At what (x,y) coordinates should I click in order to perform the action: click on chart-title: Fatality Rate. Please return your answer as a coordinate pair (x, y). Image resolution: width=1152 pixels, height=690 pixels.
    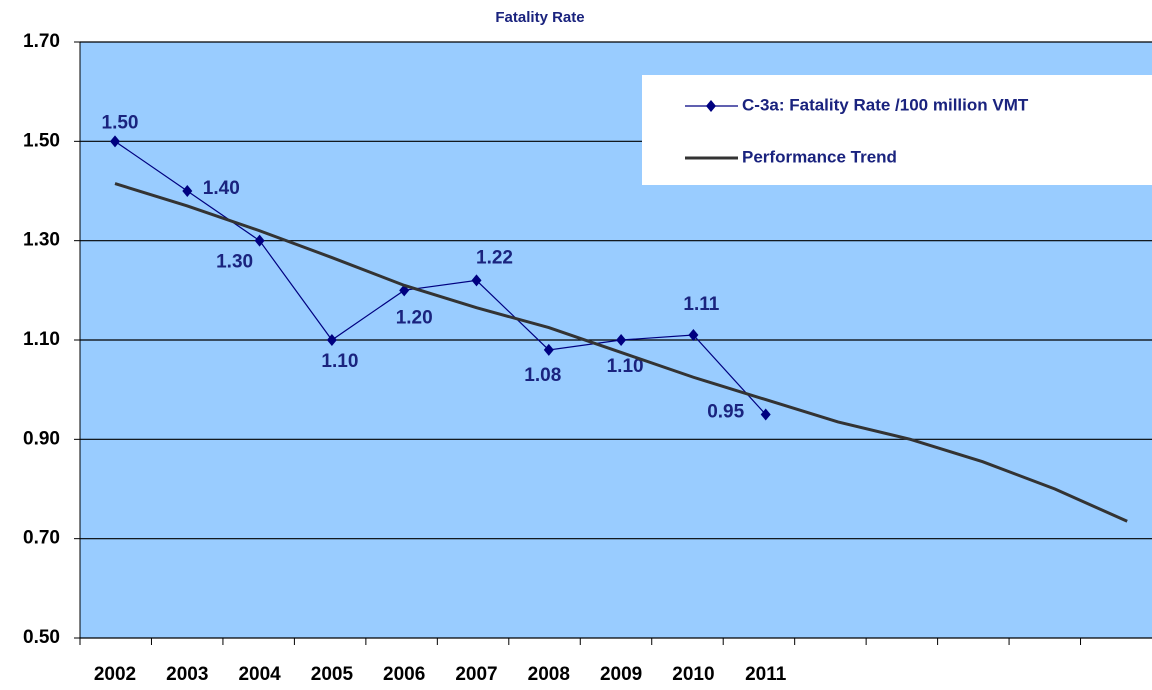
    Looking at the image, I should click on (539, 17).